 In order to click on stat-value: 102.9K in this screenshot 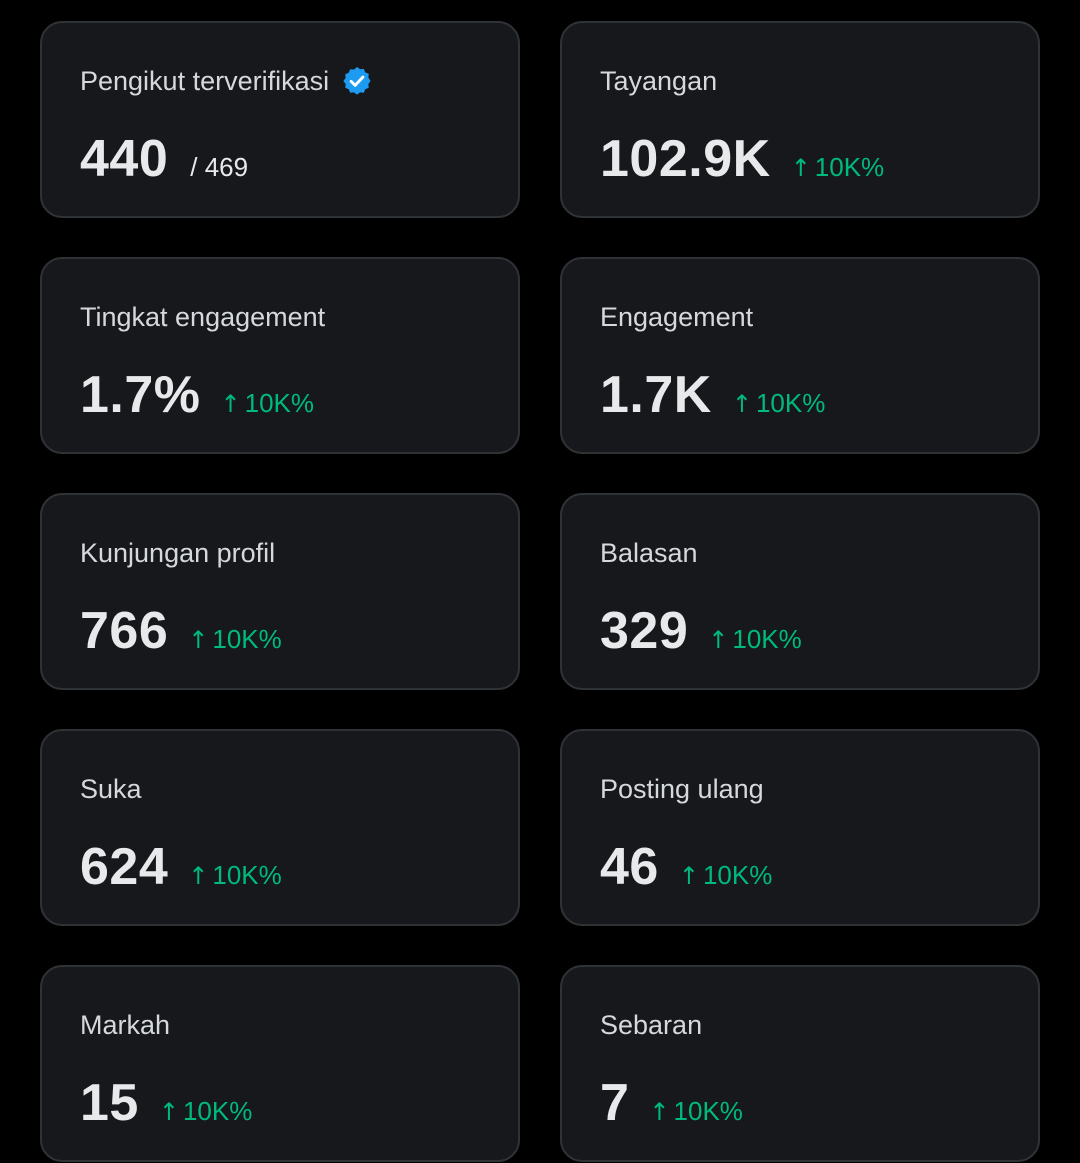, I will do `click(685, 159)`.